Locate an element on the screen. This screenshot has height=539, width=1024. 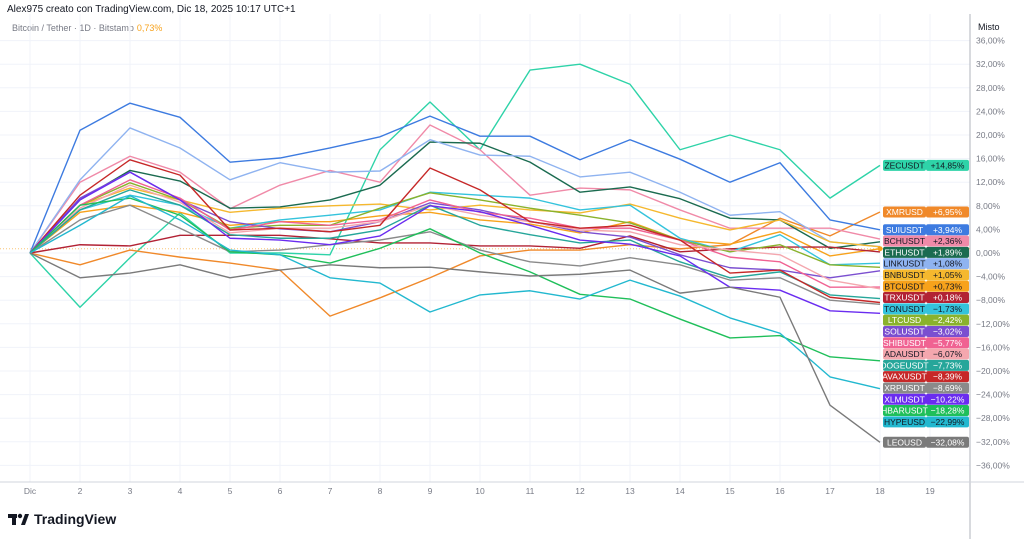
series-tag-name: ZECUSDT is located at coordinates (904, 165).